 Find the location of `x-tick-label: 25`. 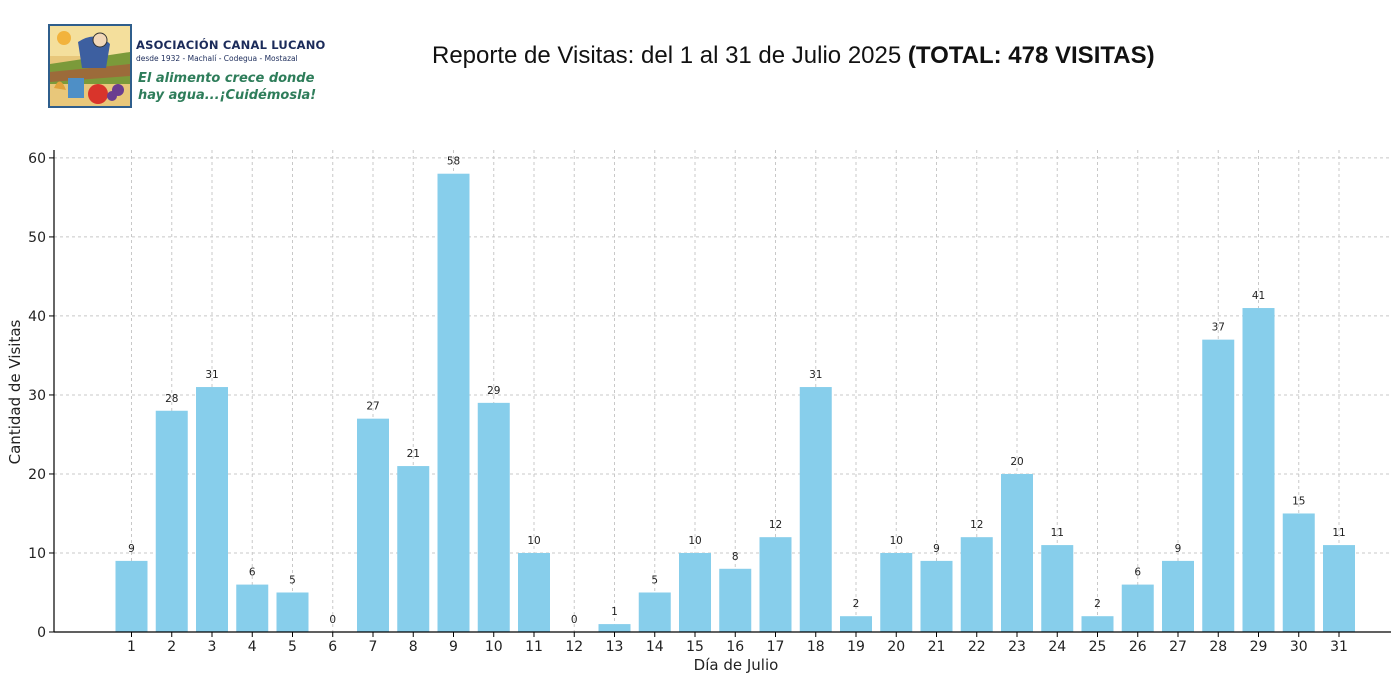

x-tick-label: 25 is located at coordinates (1098, 647).